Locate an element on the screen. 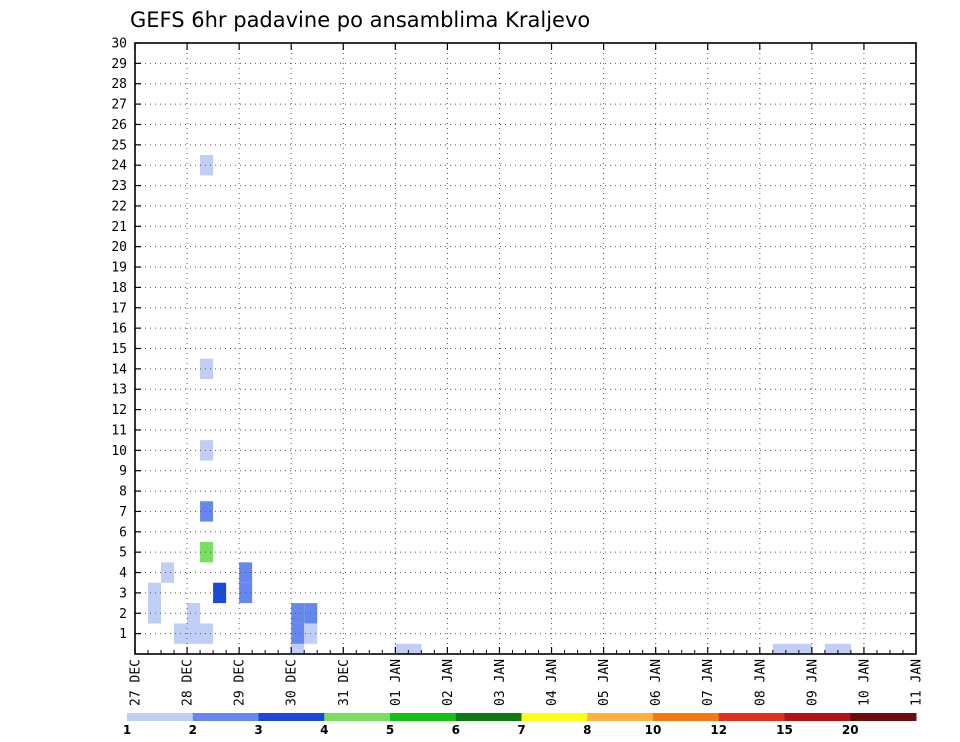  x-tick-label: 29 DEC is located at coordinates (240, 682).